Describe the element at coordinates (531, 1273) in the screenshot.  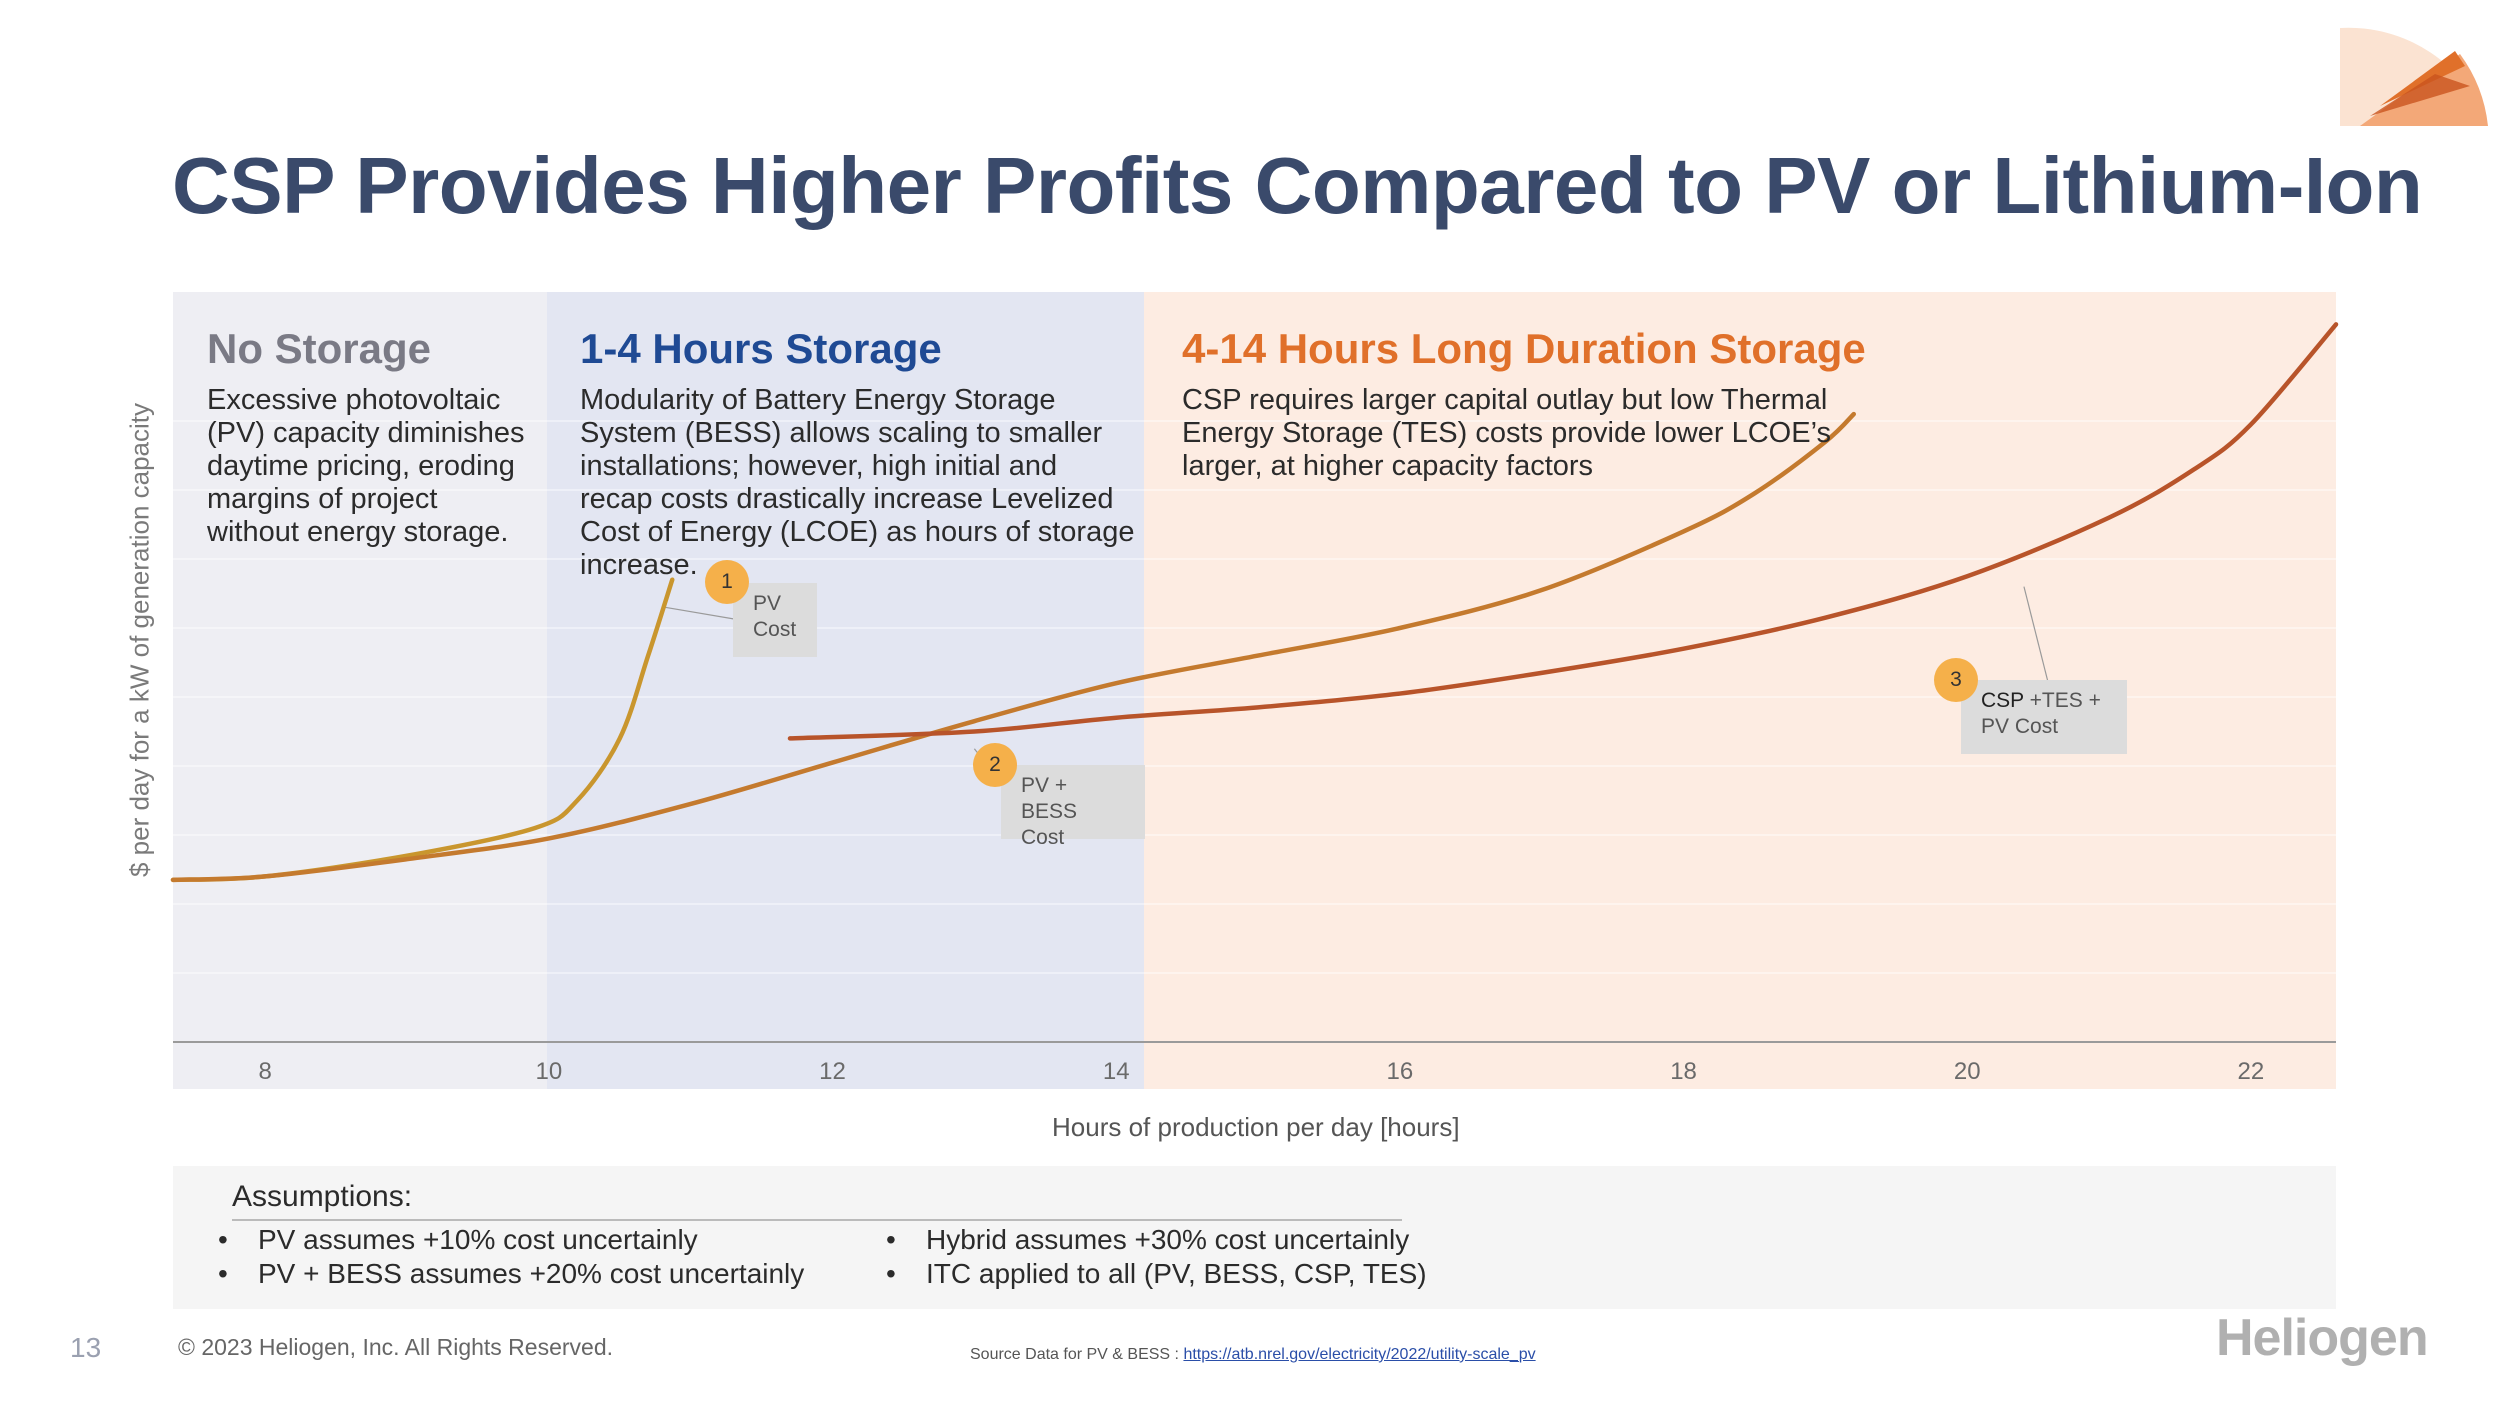
I see `assumption-text: PV + BESS assumes +20% cost uncertainly` at that location.